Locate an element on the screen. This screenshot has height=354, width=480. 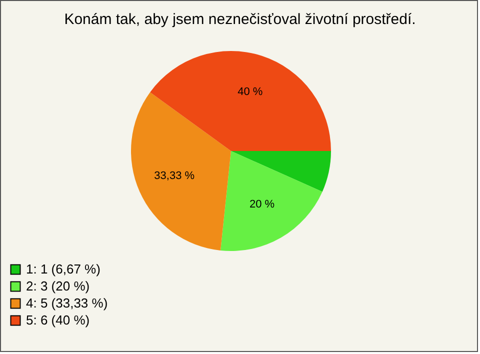
chart-title: Konám tak, aby jsem neznečisťoval životní prostředí. is located at coordinates (240, 19).